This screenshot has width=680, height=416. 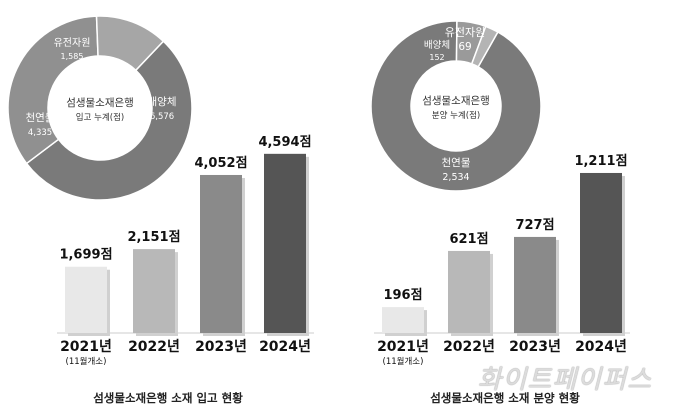 I want to click on distribution-value-label: 727점, so click(x=534, y=225).